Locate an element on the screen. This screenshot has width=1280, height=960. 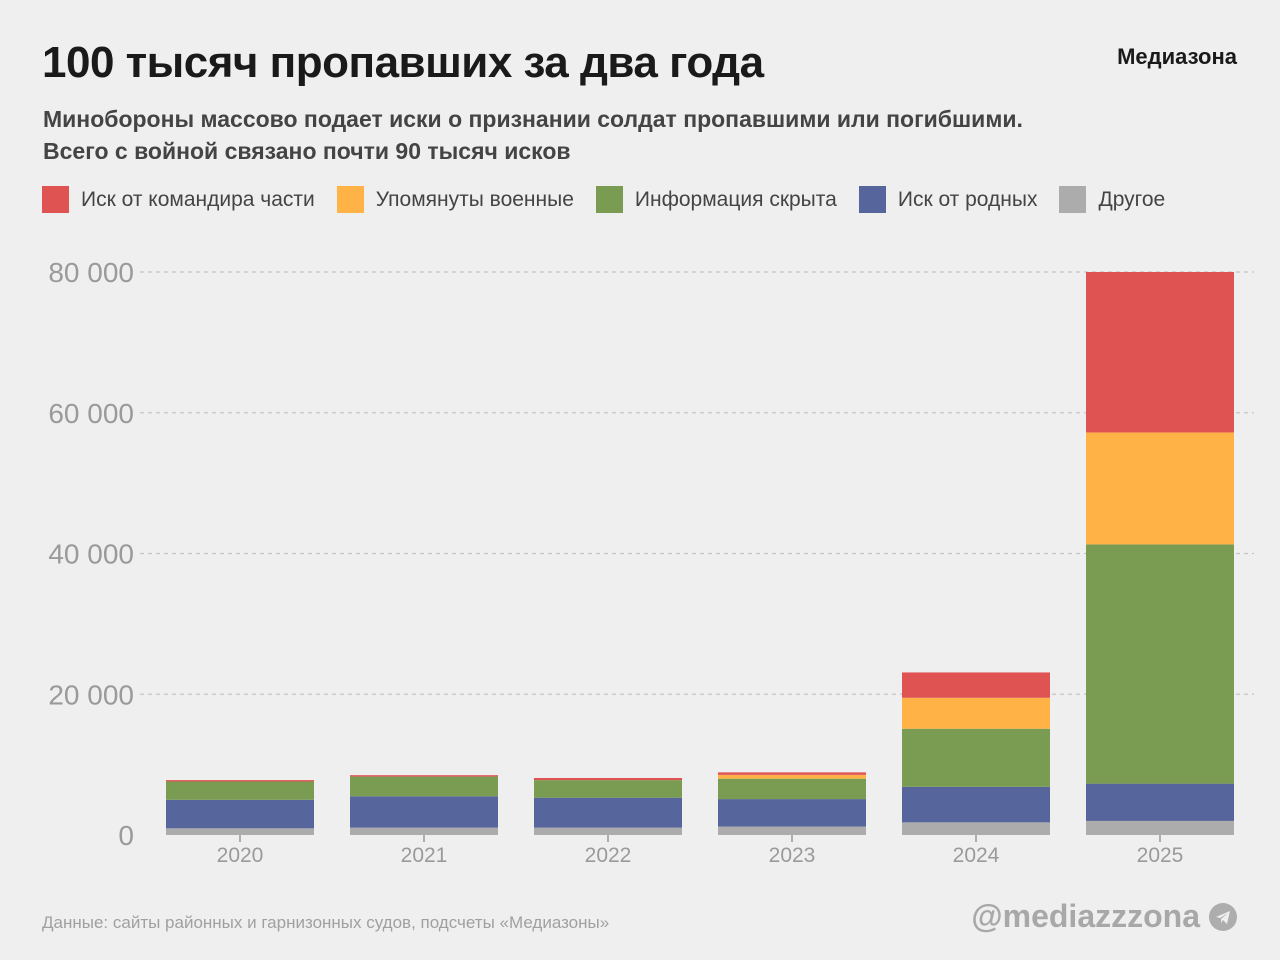
y-tick-label: 60 000 is located at coordinates (91, 413).